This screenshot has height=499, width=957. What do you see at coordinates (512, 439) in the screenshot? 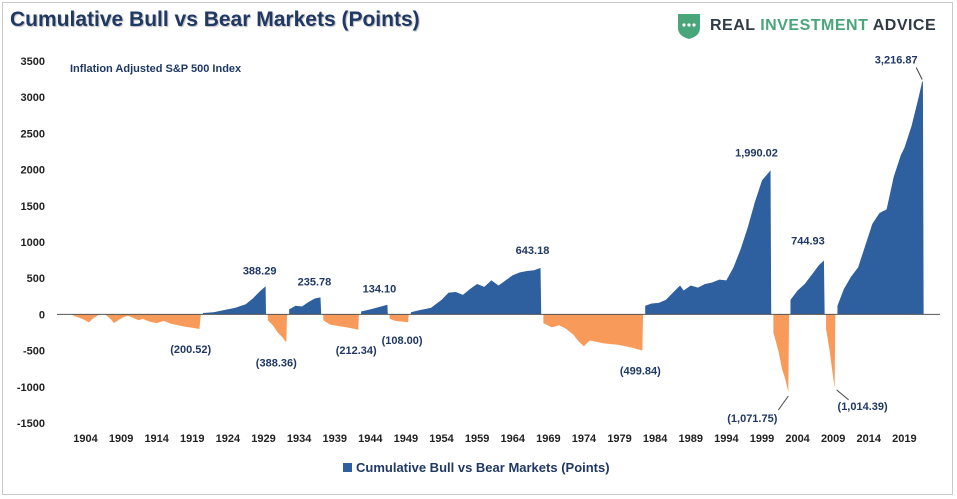
I see `x-tick-label: 1964` at bounding box center [512, 439].